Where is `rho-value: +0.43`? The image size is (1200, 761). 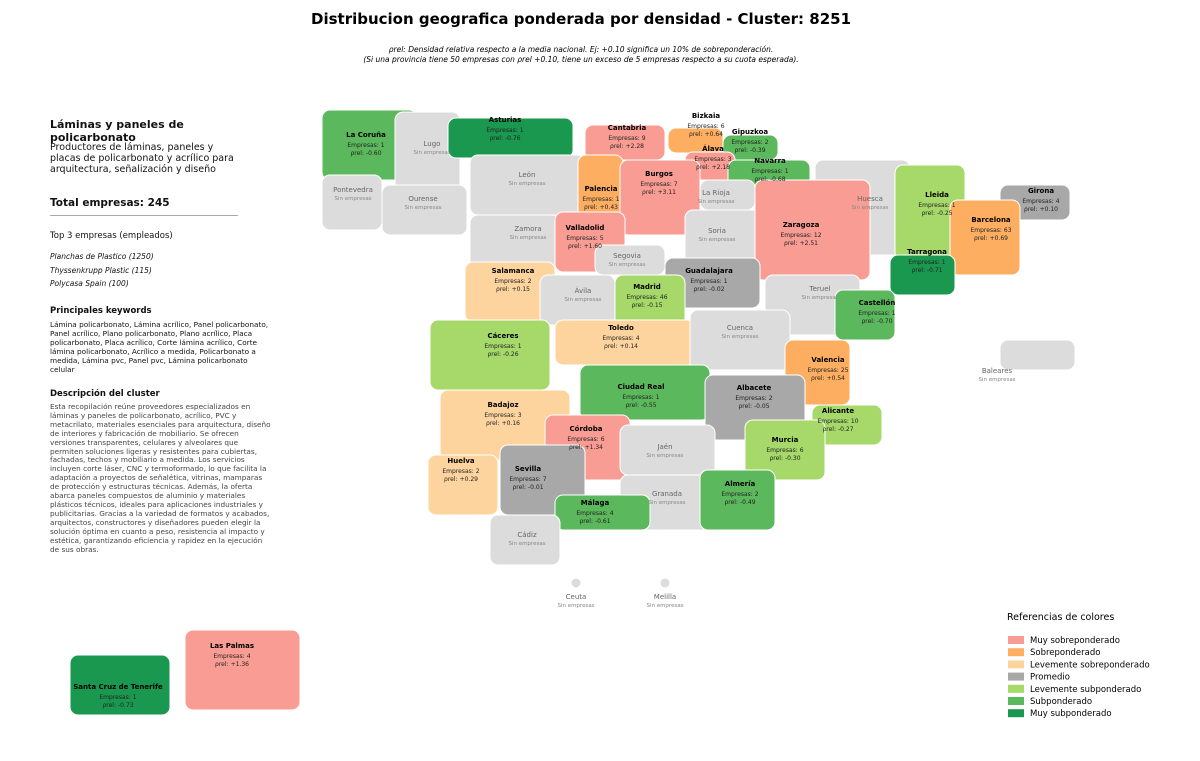 rho-value: +0.43 is located at coordinates (609, 207).